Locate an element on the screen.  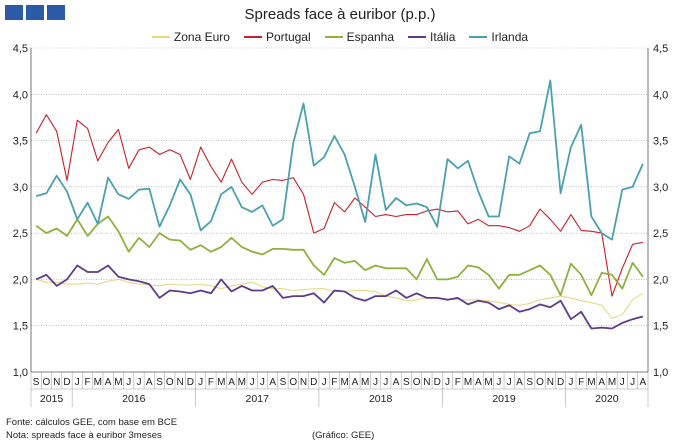
series-line-it-lia is located at coordinates (339, 297).